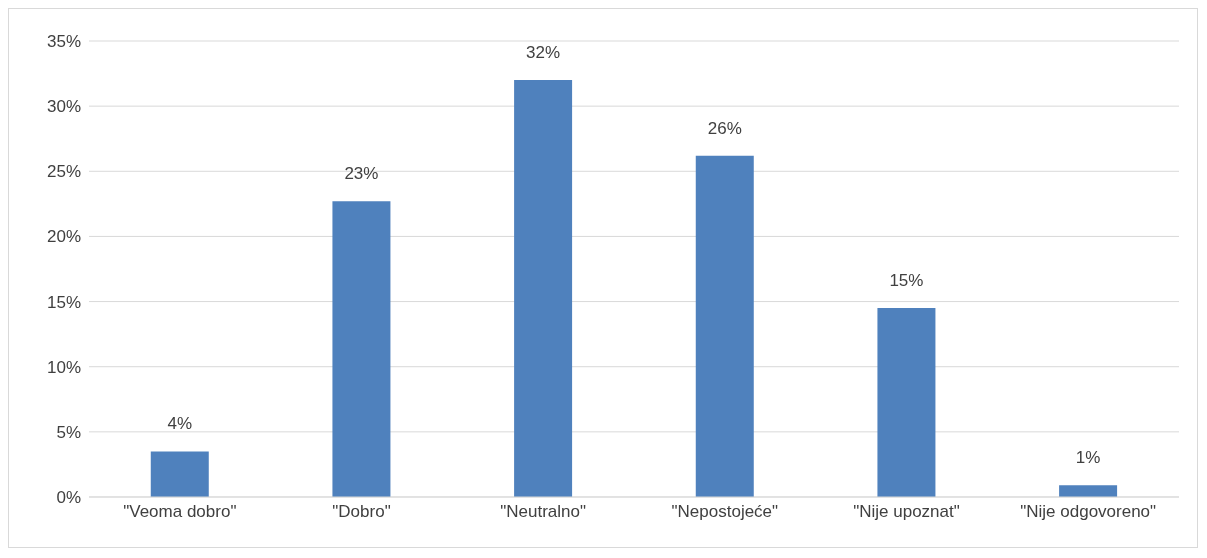  What do you see at coordinates (180, 512) in the screenshot?
I see `x-tick-label: "Veoma dobro"` at bounding box center [180, 512].